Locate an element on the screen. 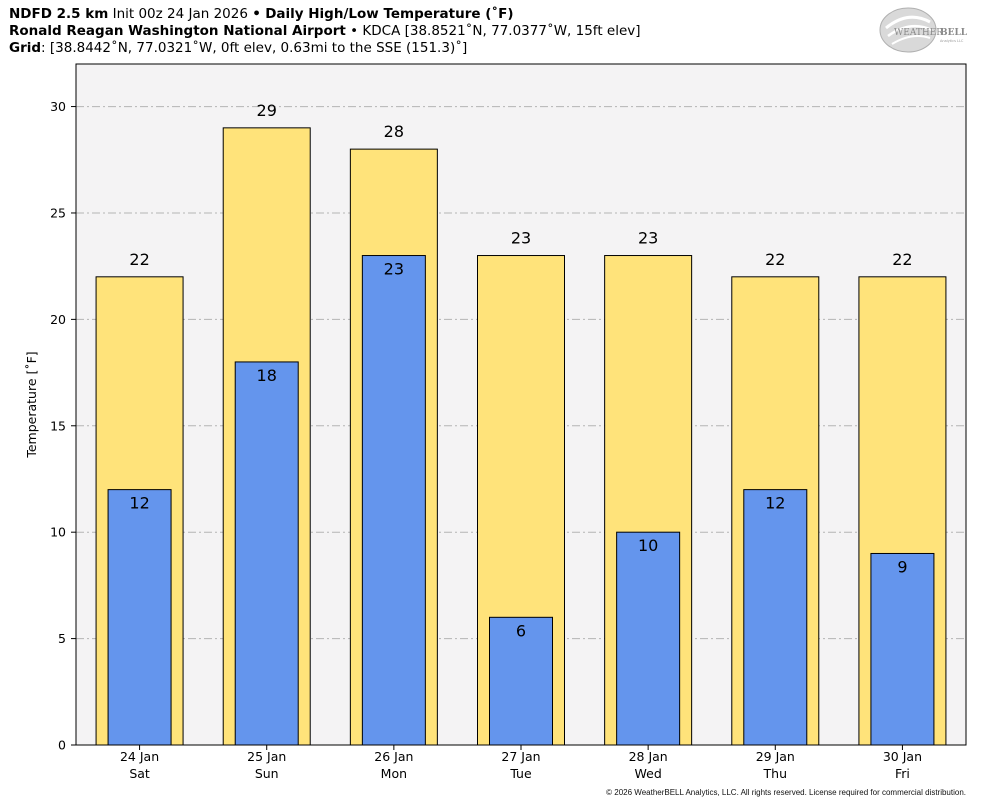  y-tick-label: 30 is located at coordinates (58, 106).